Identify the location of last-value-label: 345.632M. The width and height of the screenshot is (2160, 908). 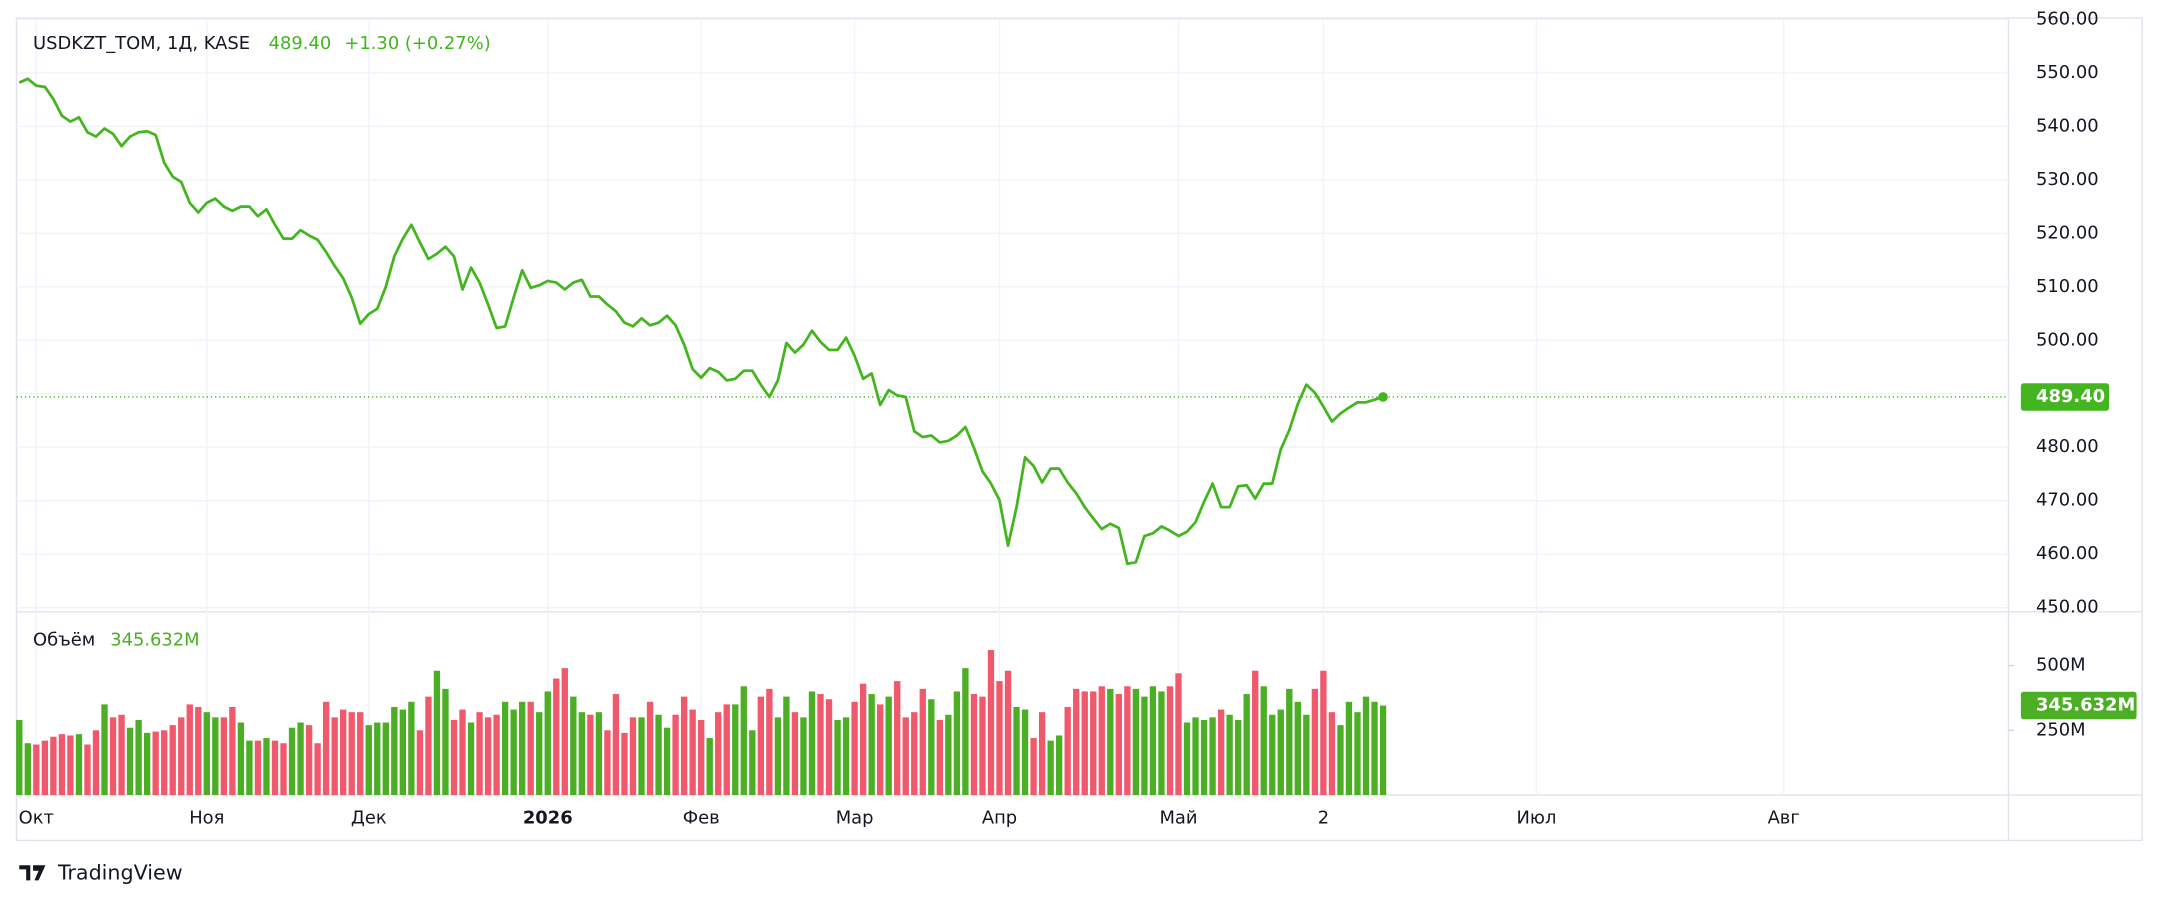
(2085, 705).